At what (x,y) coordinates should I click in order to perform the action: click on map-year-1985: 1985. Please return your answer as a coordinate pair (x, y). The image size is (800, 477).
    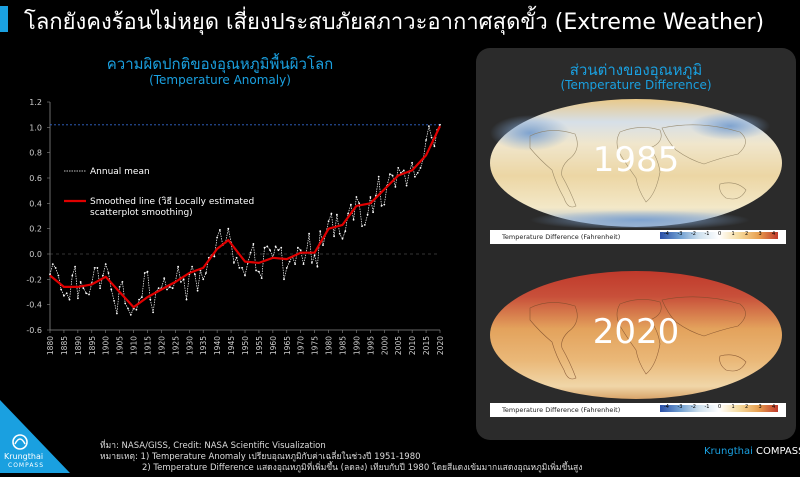
    Looking at the image, I should click on (636, 160).